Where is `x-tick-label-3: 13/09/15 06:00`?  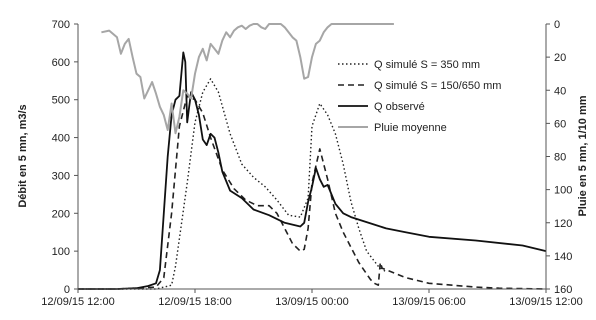 x-tick-label-3: 13/09/15 06:00 is located at coordinates (428, 302).